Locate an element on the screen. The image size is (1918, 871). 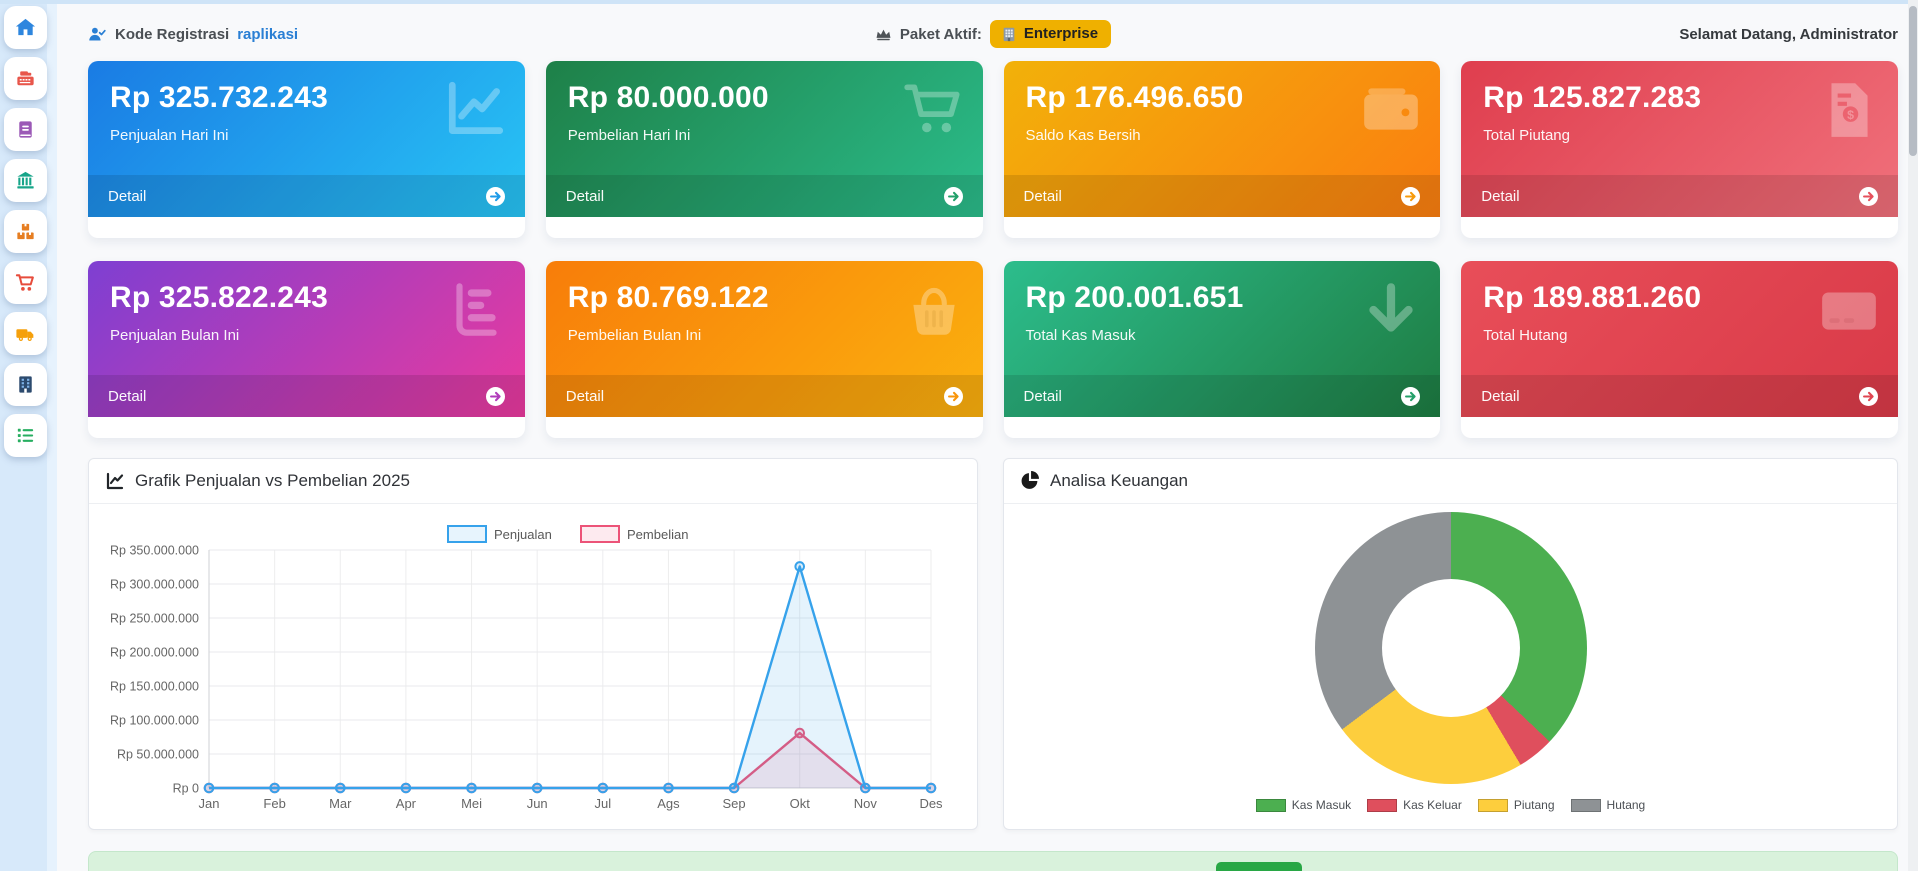
svg-text: Rp 0 is located at coordinates (186, 789).